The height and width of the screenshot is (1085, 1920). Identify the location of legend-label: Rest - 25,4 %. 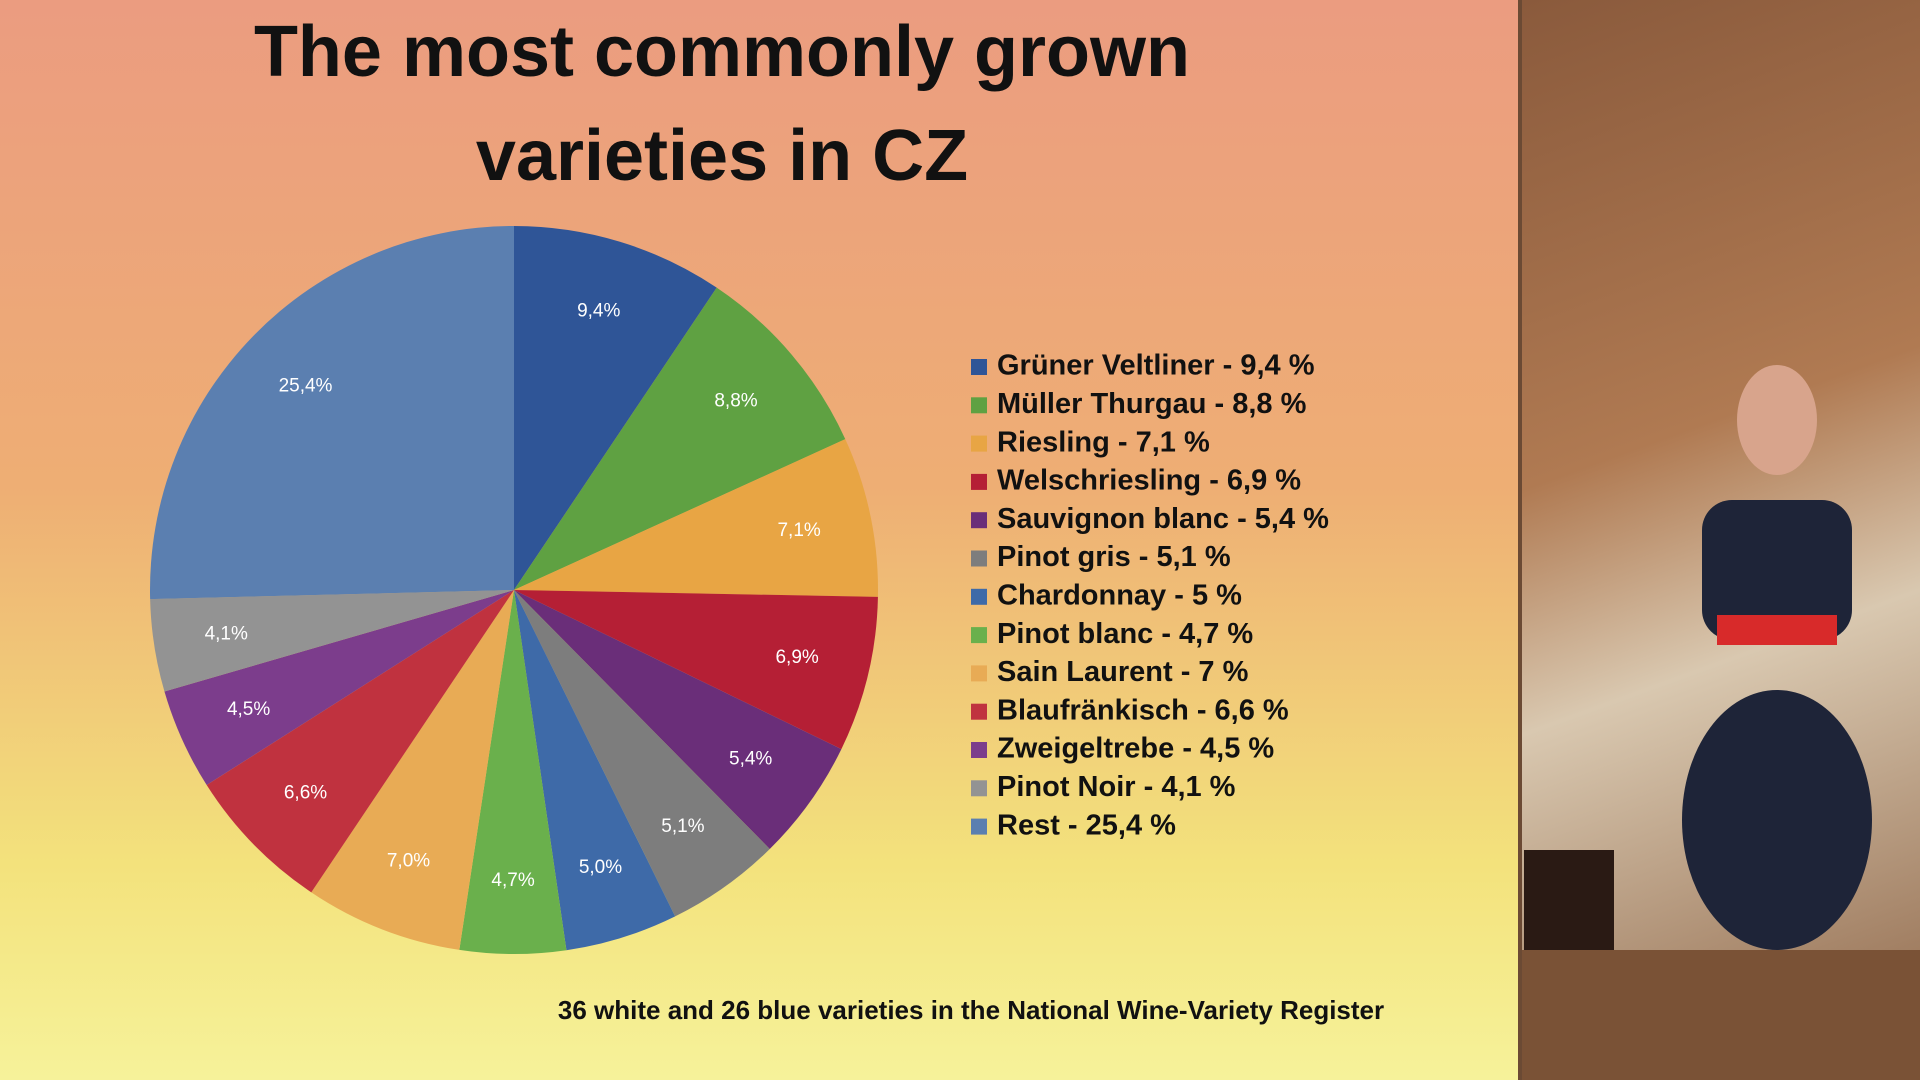
(1086, 825).